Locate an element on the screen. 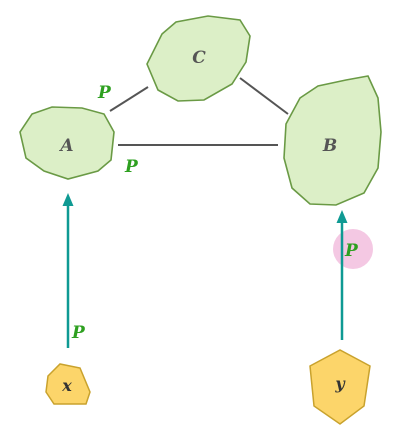 Image resolution: width=406 pixels, height=446 pixels. arrowhead-b is located at coordinates (342, 216).